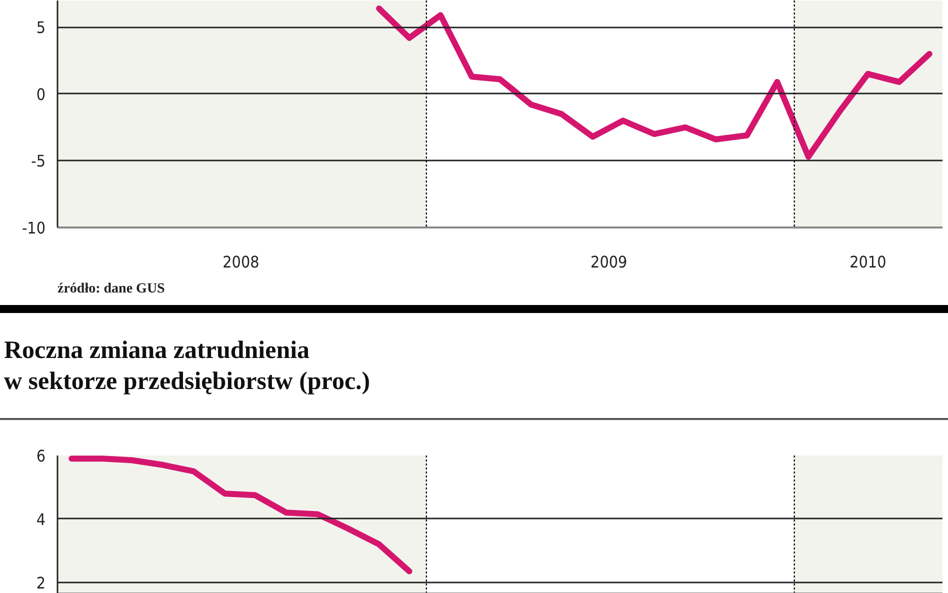 The width and height of the screenshot is (948, 593). I want to click on y-tick-label: -10, so click(34, 228).